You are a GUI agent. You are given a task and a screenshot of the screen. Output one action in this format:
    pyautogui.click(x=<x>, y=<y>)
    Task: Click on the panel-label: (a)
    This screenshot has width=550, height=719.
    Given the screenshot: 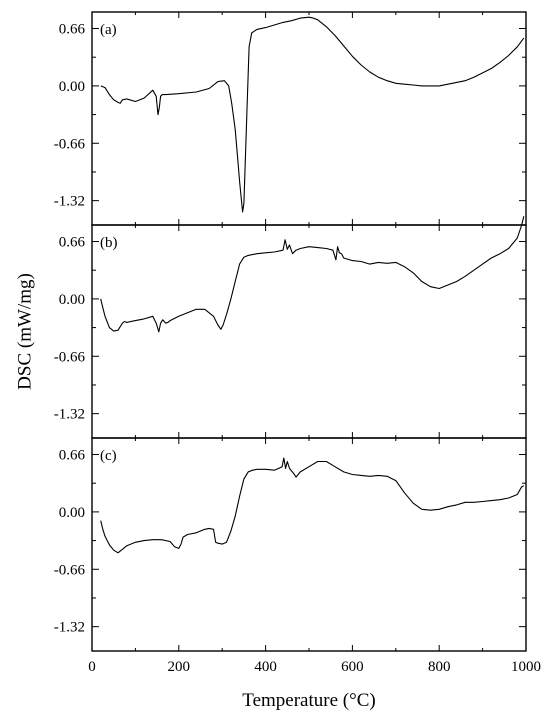 What is the action you would take?
    pyautogui.click(x=108, y=30)
    